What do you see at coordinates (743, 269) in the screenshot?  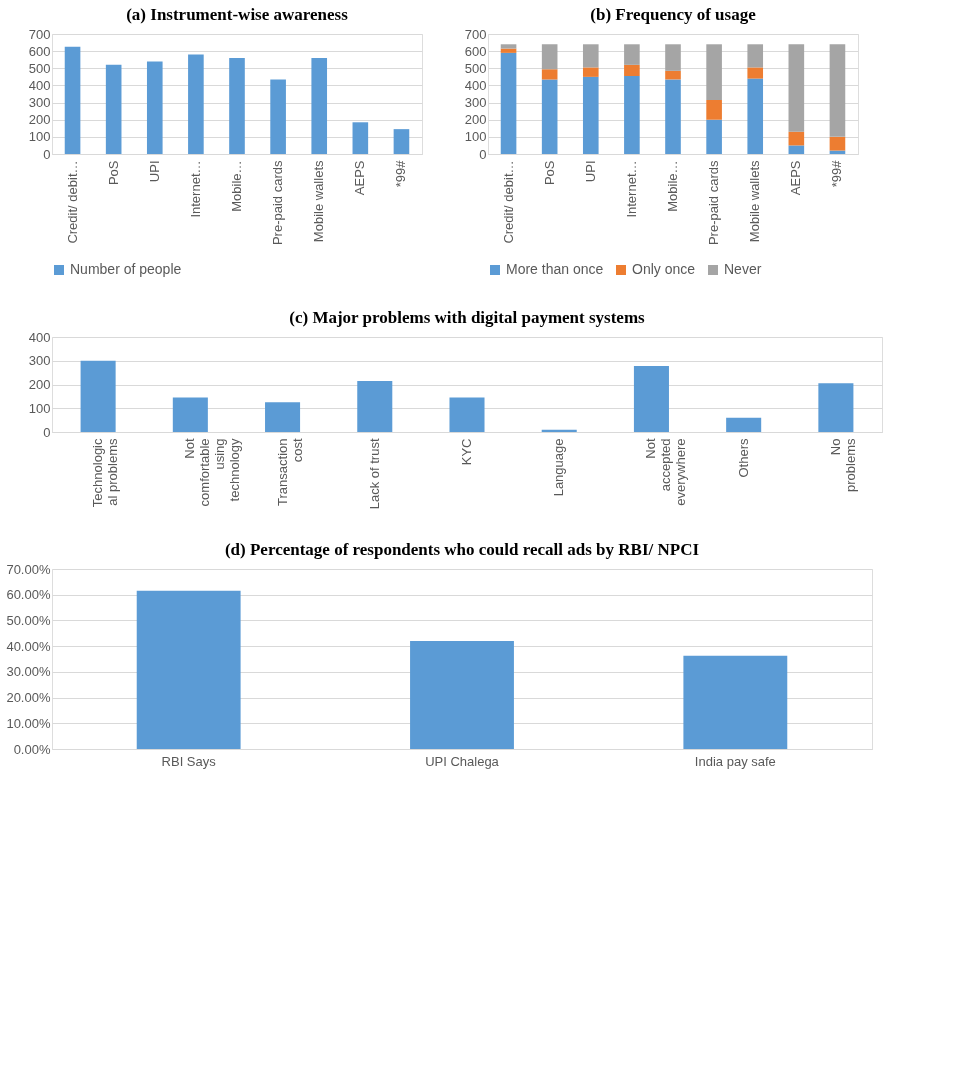 I see `legend-label: Never` at bounding box center [743, 269].